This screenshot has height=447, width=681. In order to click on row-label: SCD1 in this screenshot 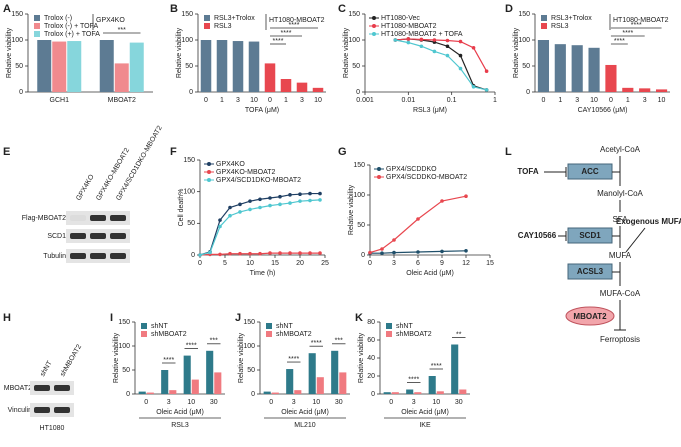, I will do `click(56, 236)`.